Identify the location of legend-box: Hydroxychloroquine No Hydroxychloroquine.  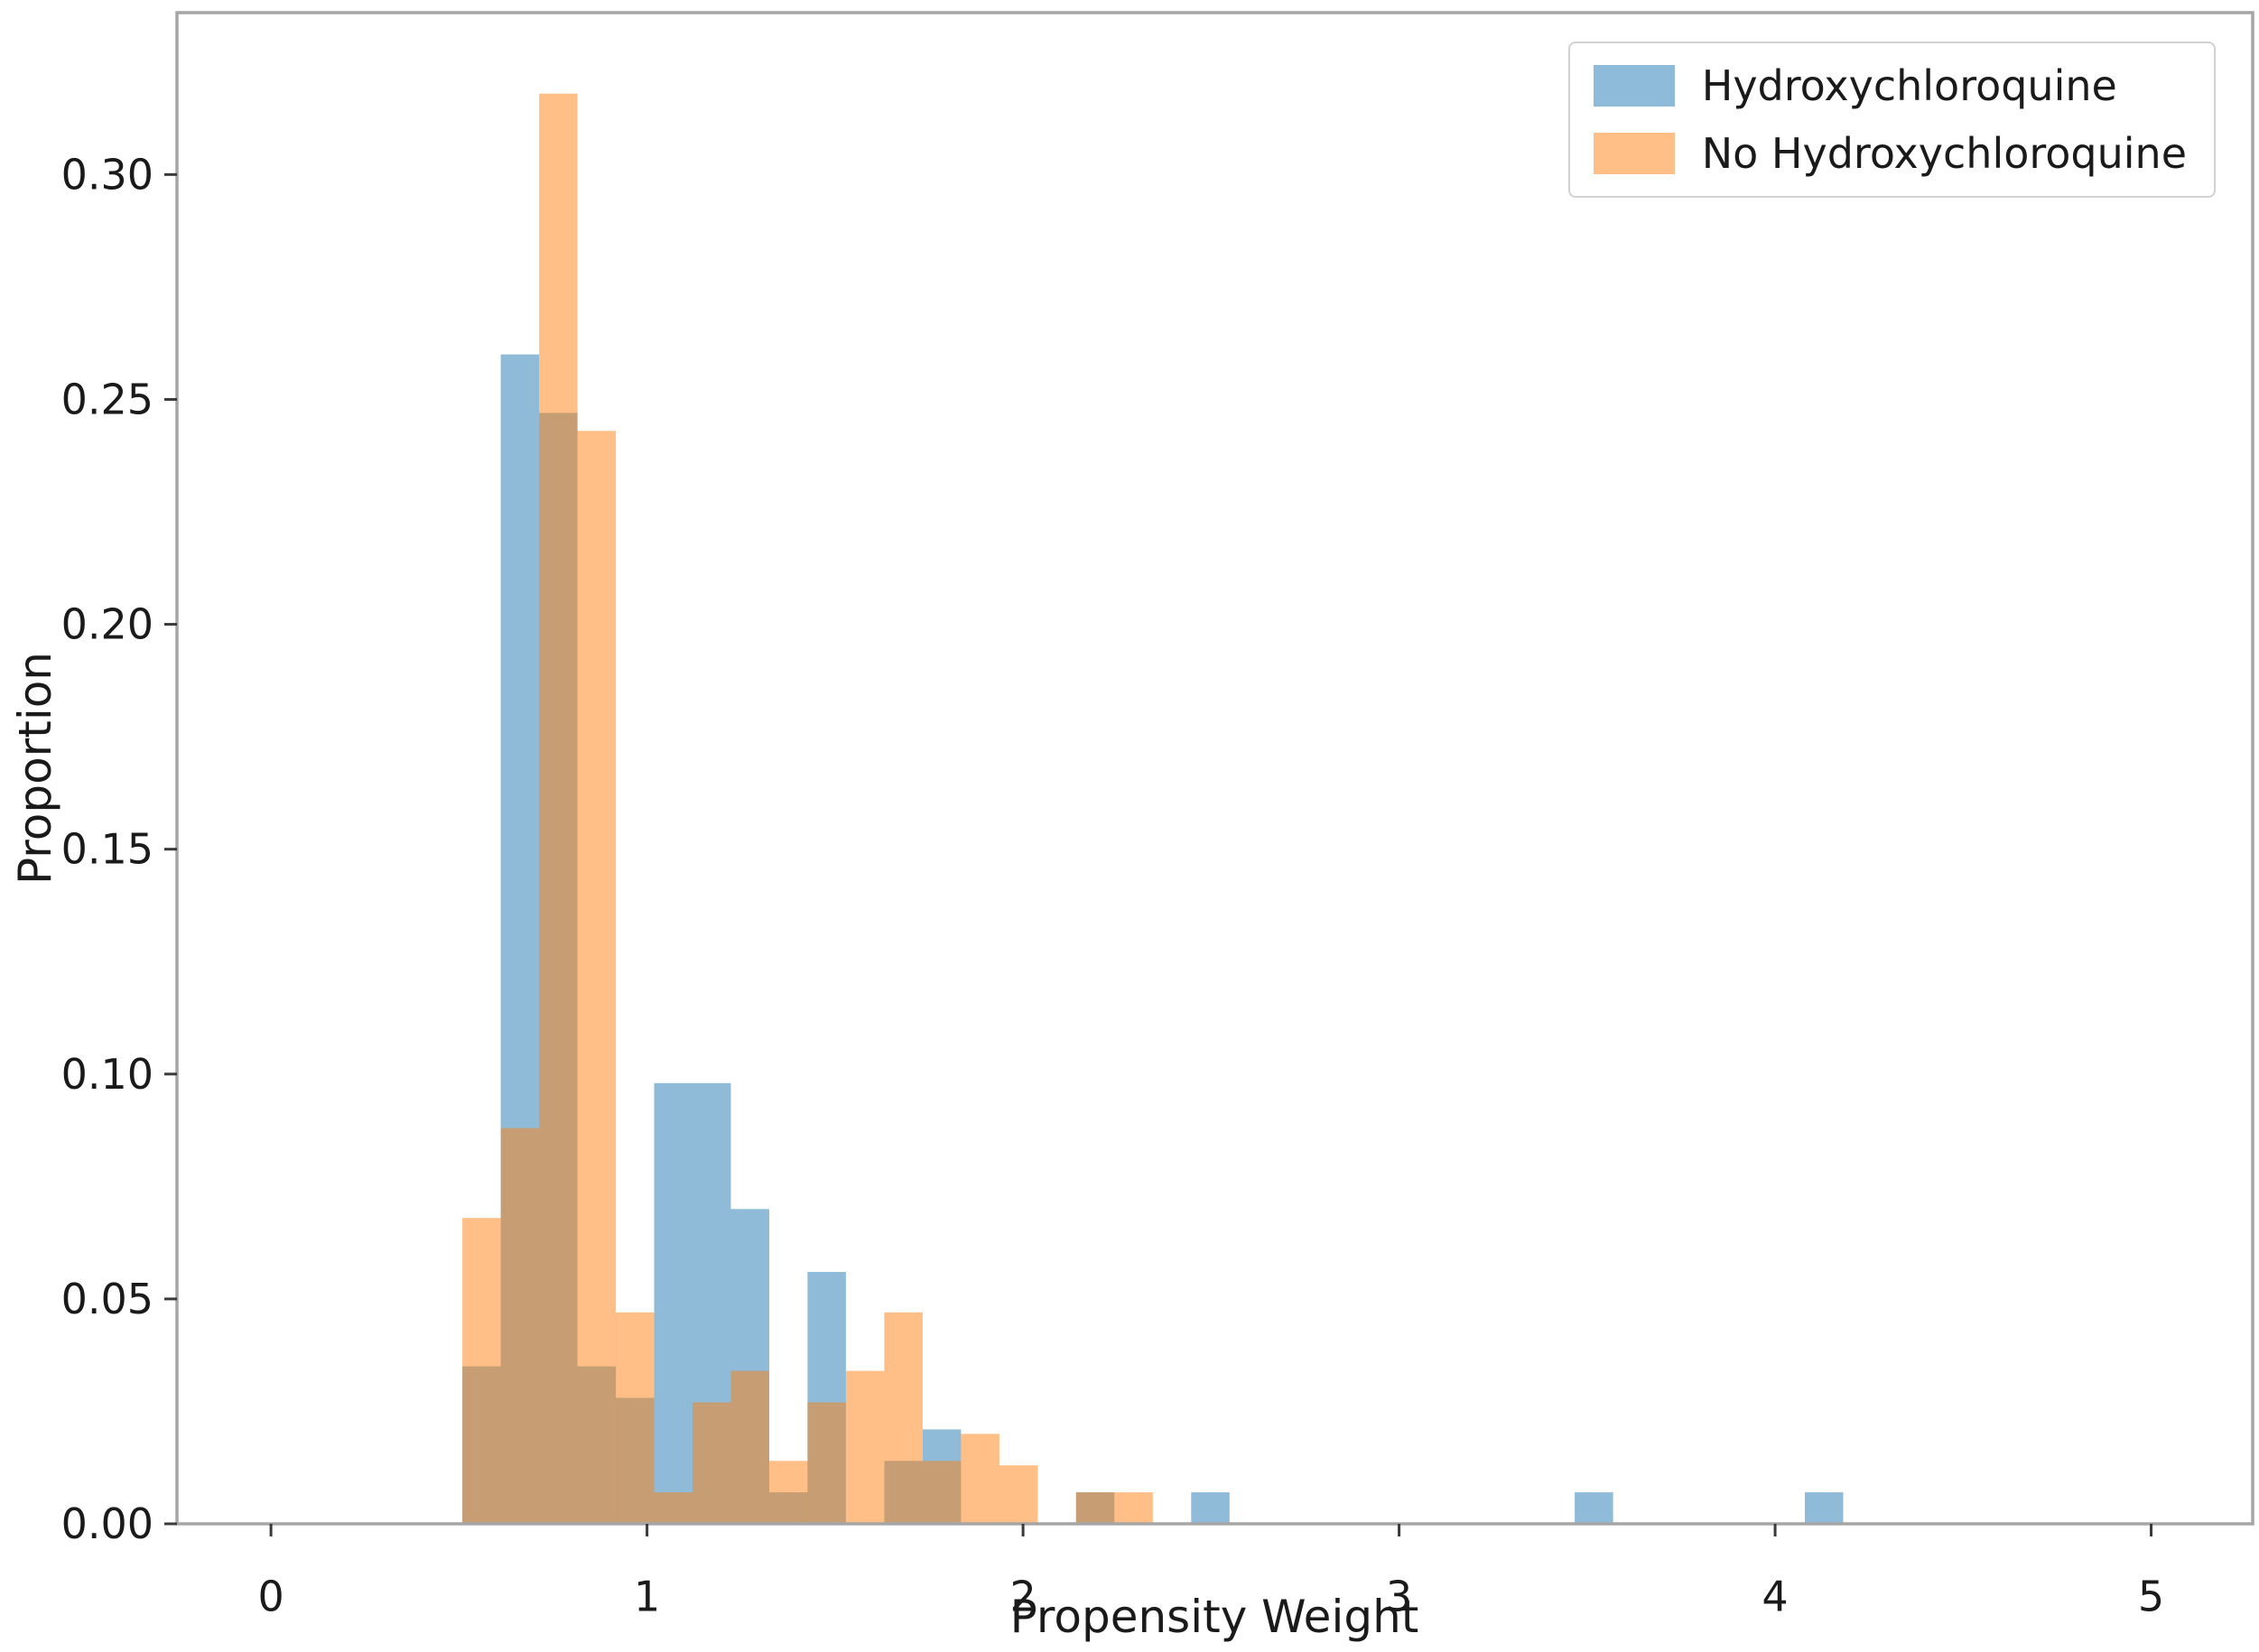
(1891, 120).